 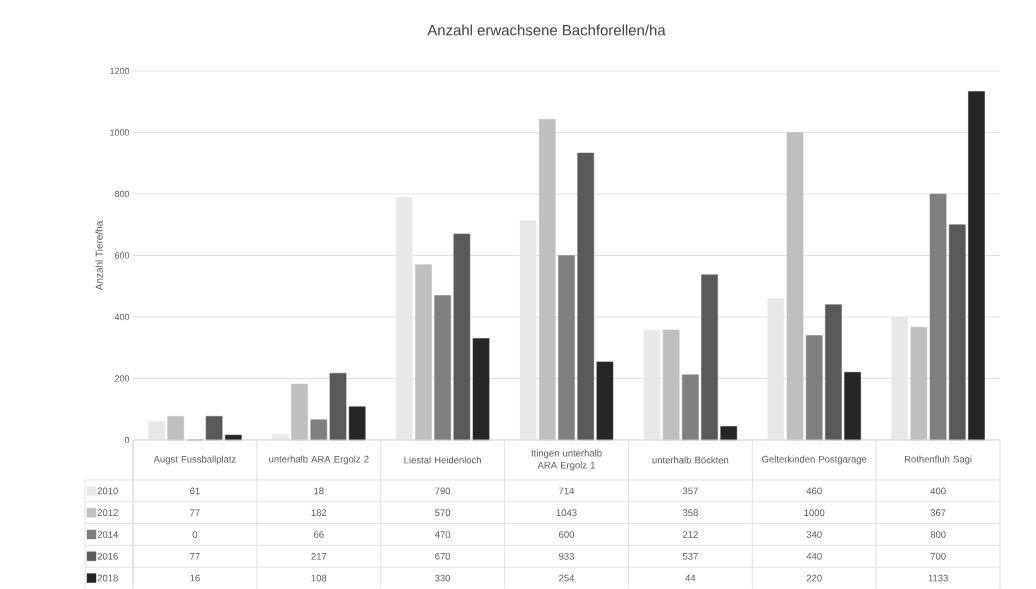 What do you see at coordinates (442, 534) in the screenshot?
I see `data-label: 470` at bounding box center [442, 534].